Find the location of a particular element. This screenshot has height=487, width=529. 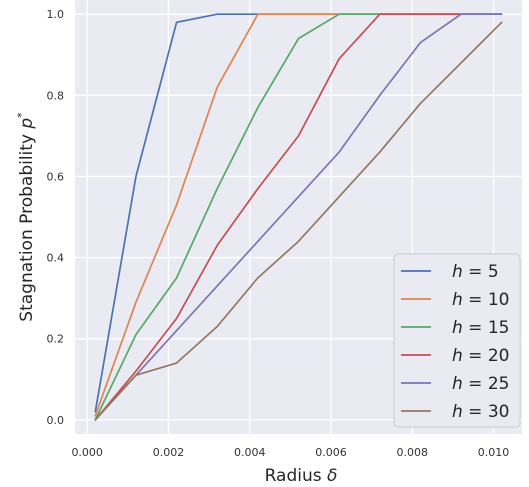

x-axis-label: Radius δ is located at coordinates (301, 476).